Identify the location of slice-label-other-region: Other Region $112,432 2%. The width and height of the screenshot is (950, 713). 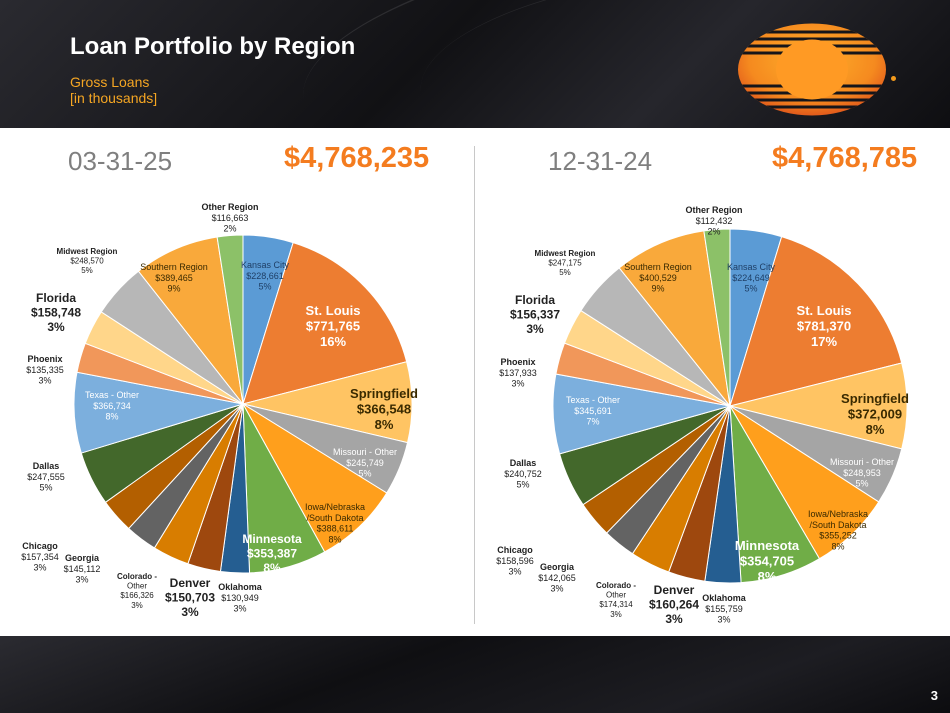
(713, 221).